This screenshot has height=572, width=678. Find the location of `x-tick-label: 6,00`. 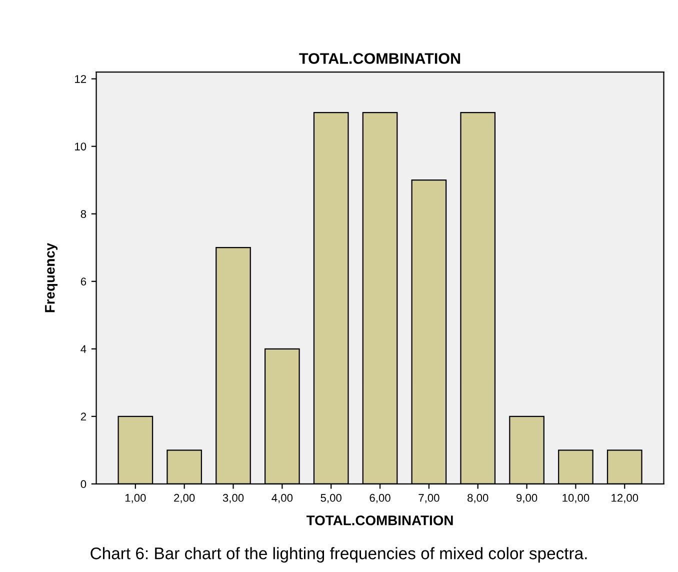

x-tick-label: 6,00 is located at coordinates (380, 499).